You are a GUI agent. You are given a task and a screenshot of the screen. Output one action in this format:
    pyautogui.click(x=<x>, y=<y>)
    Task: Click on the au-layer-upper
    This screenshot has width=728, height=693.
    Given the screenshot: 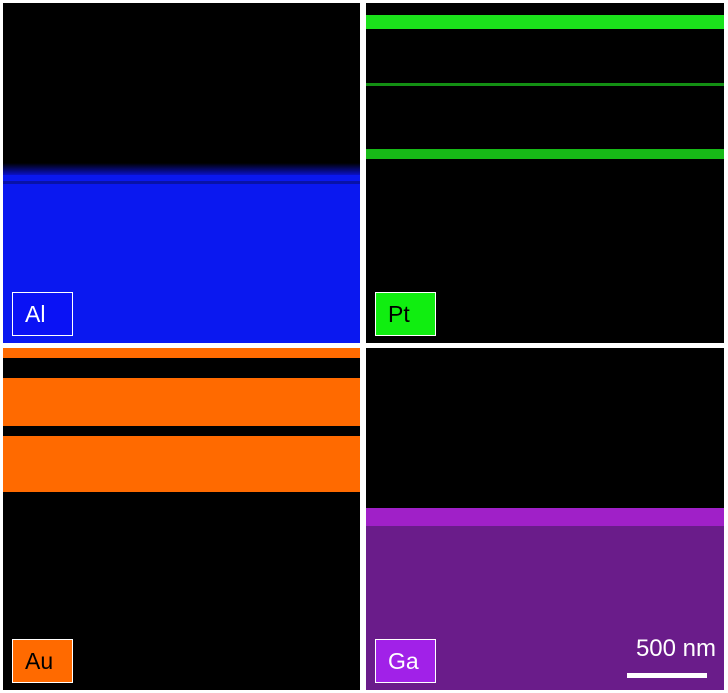 What is the action you would take?
    pyautogui.click(x=181, y=402)
    